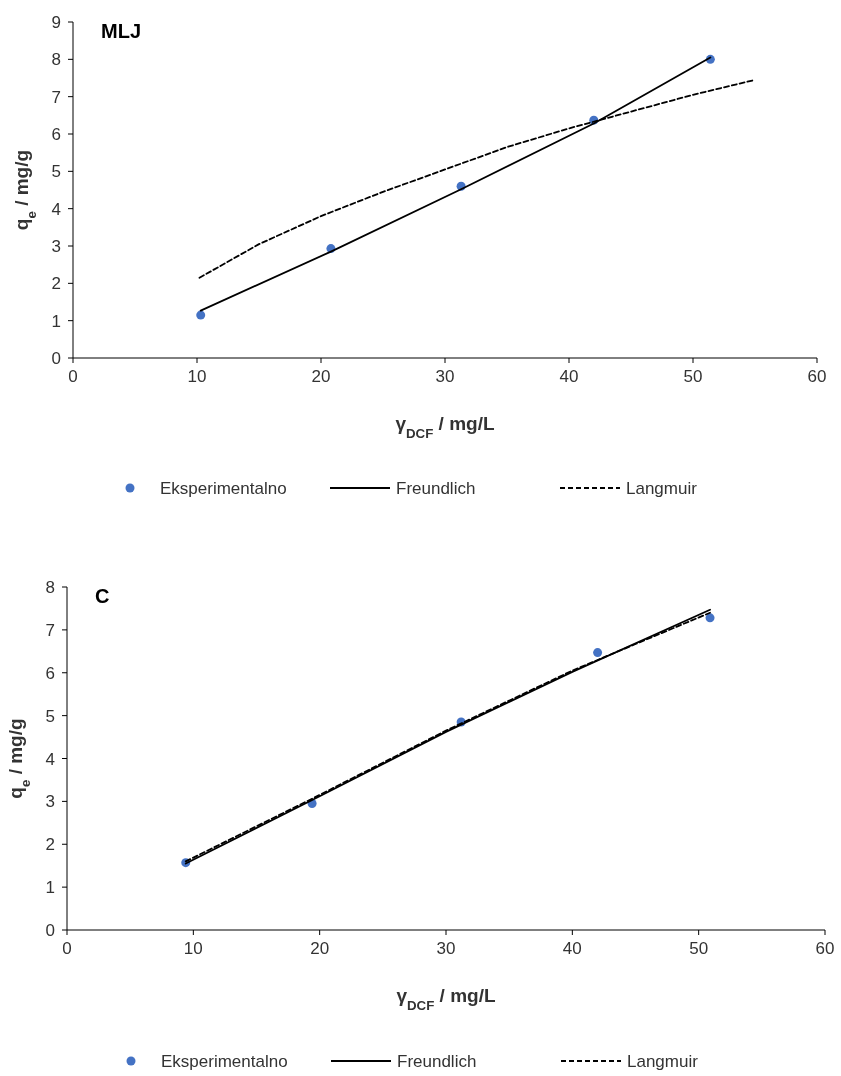 This screenshot has width=841, height=1076. Describe the element at coordinates (121, 31) in the screenshot. I see `annotation: MLJ` at that location.